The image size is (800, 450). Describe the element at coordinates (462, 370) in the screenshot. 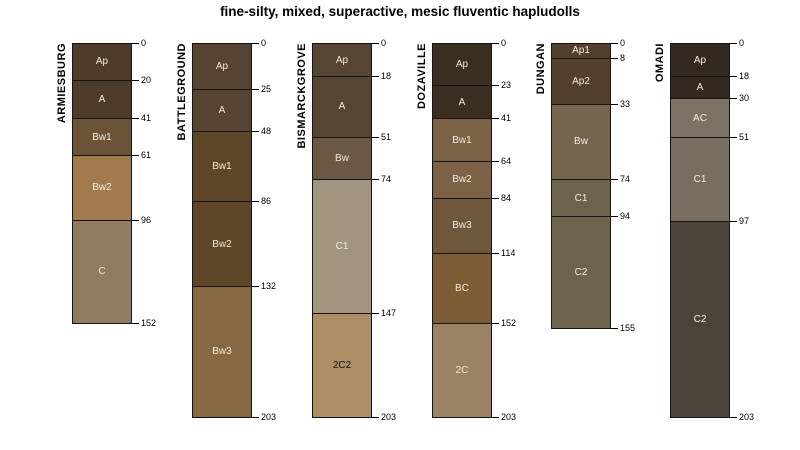

I see `horizon-rect: 2C` at that location.